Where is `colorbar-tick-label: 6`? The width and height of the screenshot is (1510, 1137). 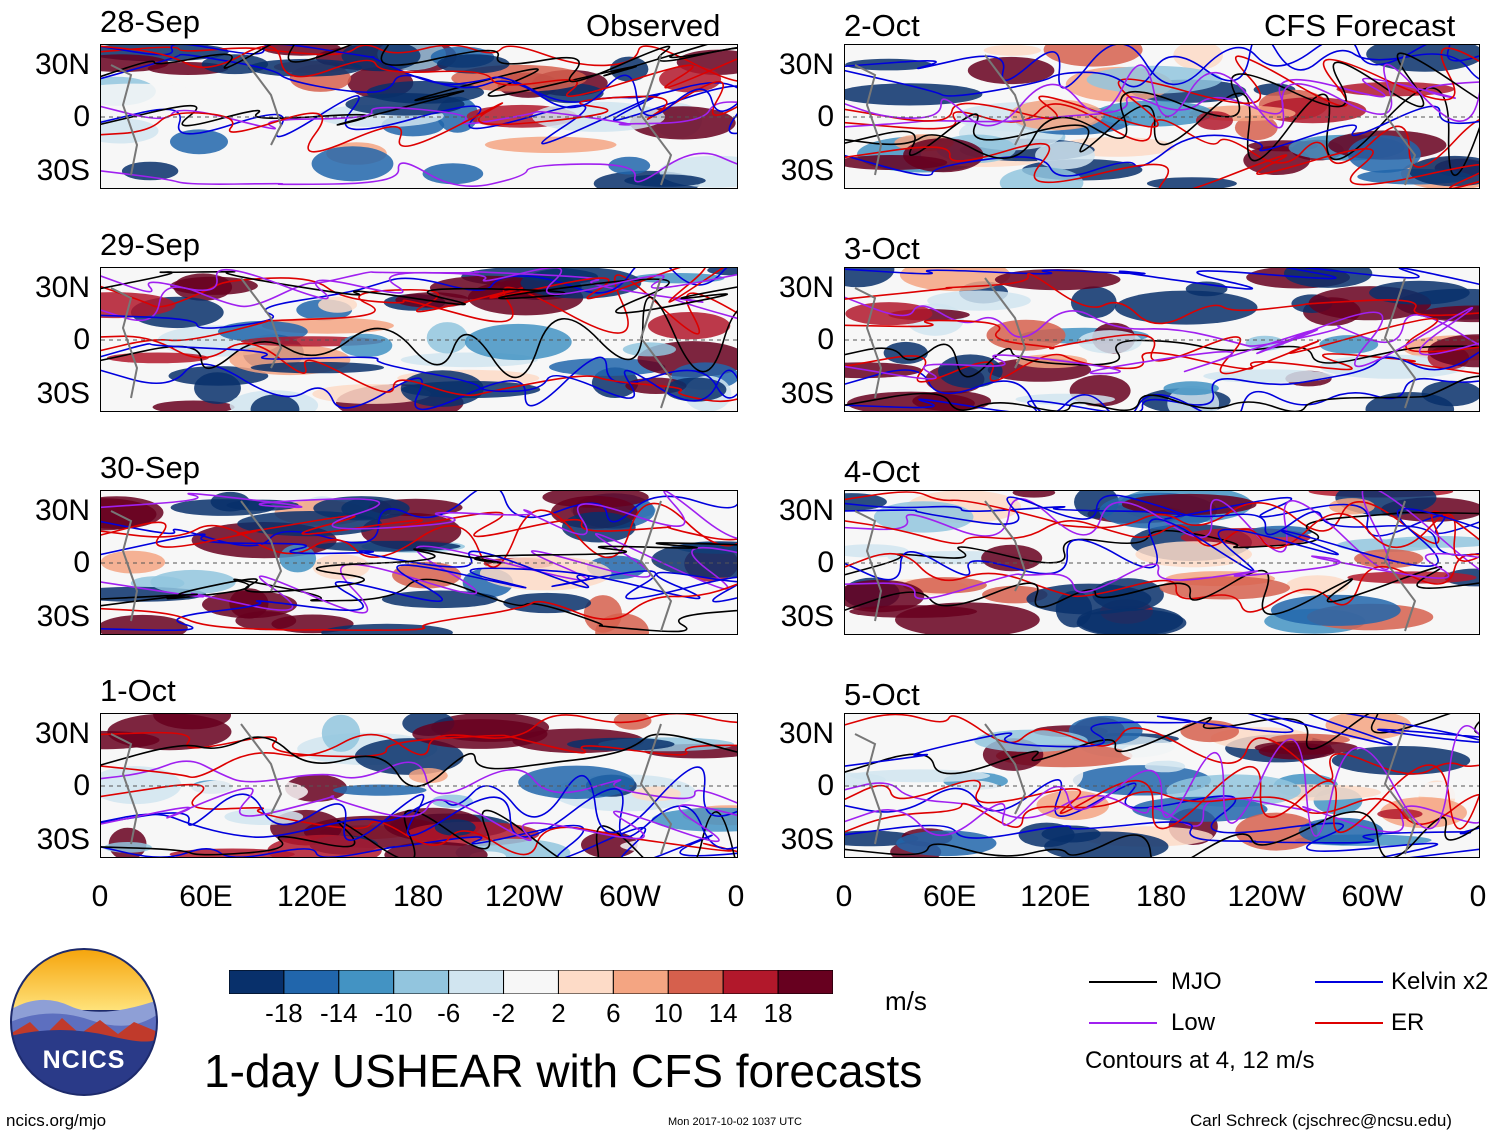 colorbar-tick-label: 6 is located at coordinates (613, 1013).